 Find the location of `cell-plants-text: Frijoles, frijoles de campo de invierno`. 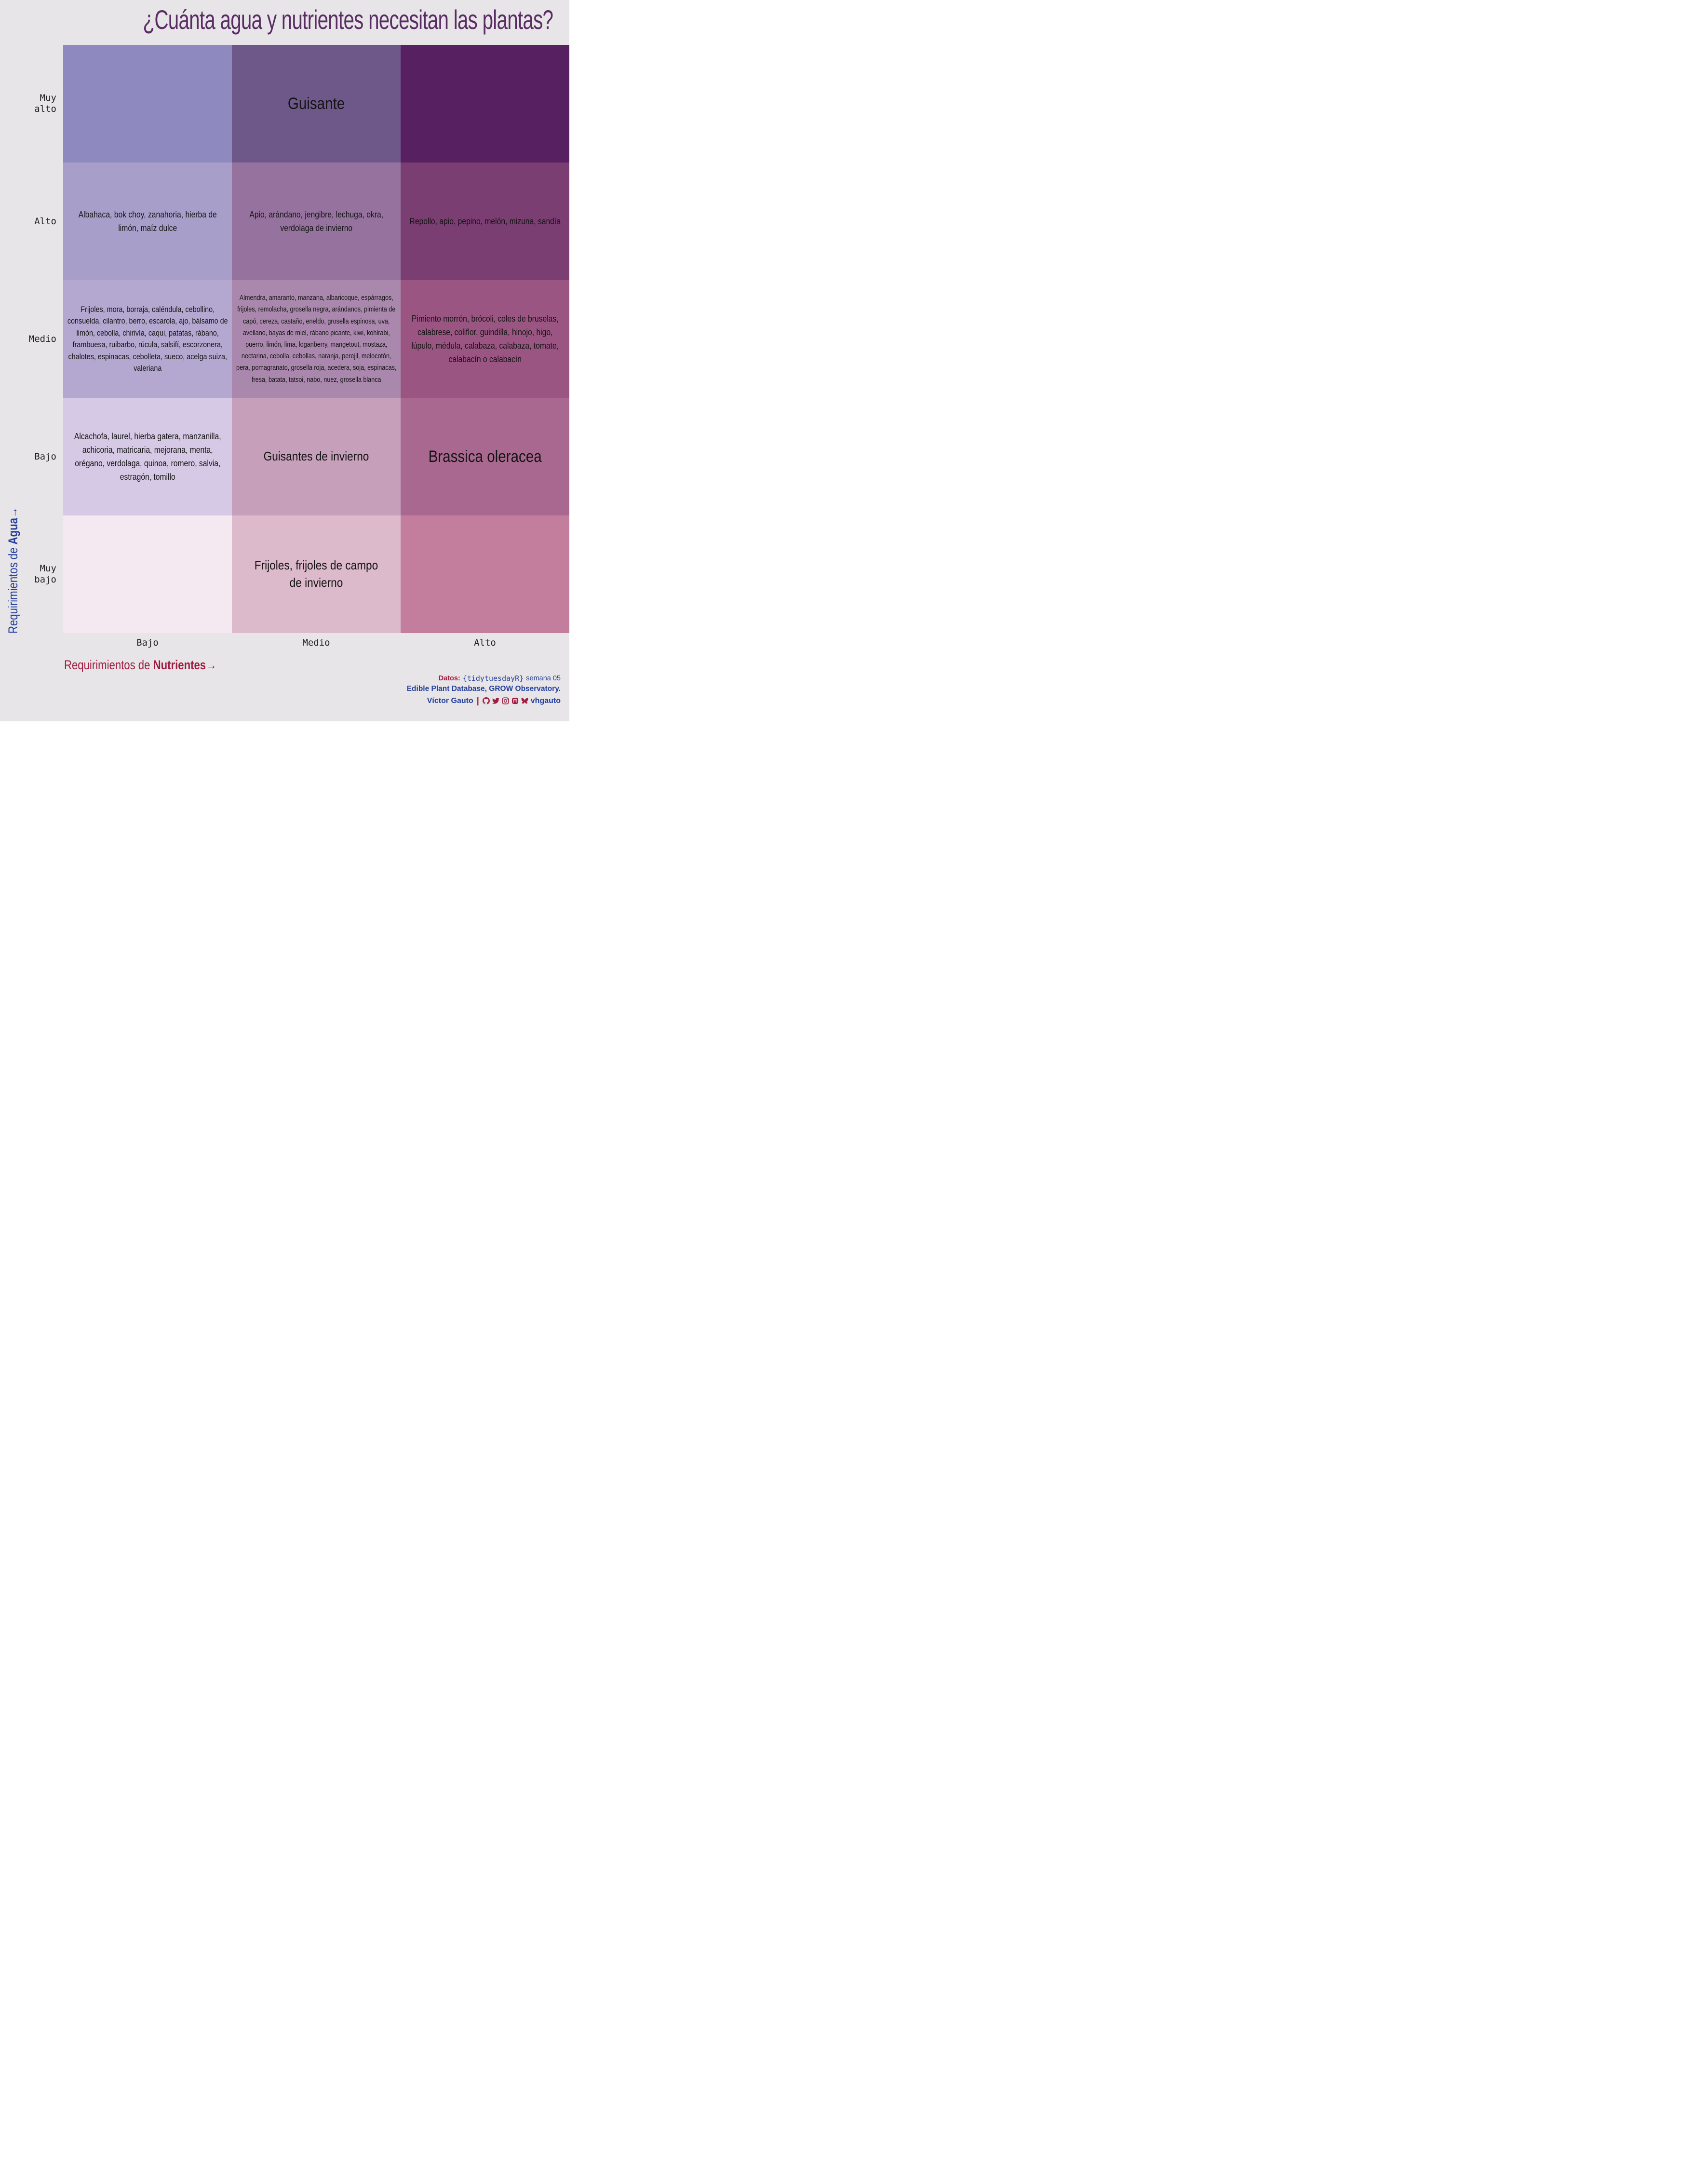

cell-plants-text: Frijoles, frijoles de campo de invierno is located at coordinates (316, 574).